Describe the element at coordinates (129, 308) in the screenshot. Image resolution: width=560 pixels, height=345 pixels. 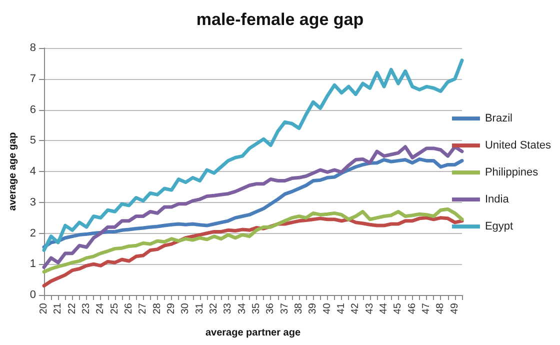
I see `x-tick-label: 26` at that location.